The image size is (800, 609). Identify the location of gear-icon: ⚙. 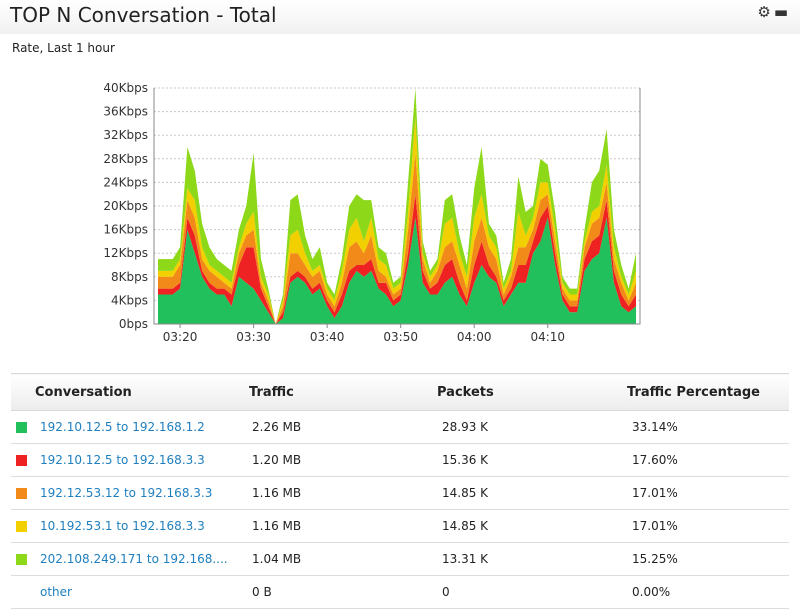
(764, 12).